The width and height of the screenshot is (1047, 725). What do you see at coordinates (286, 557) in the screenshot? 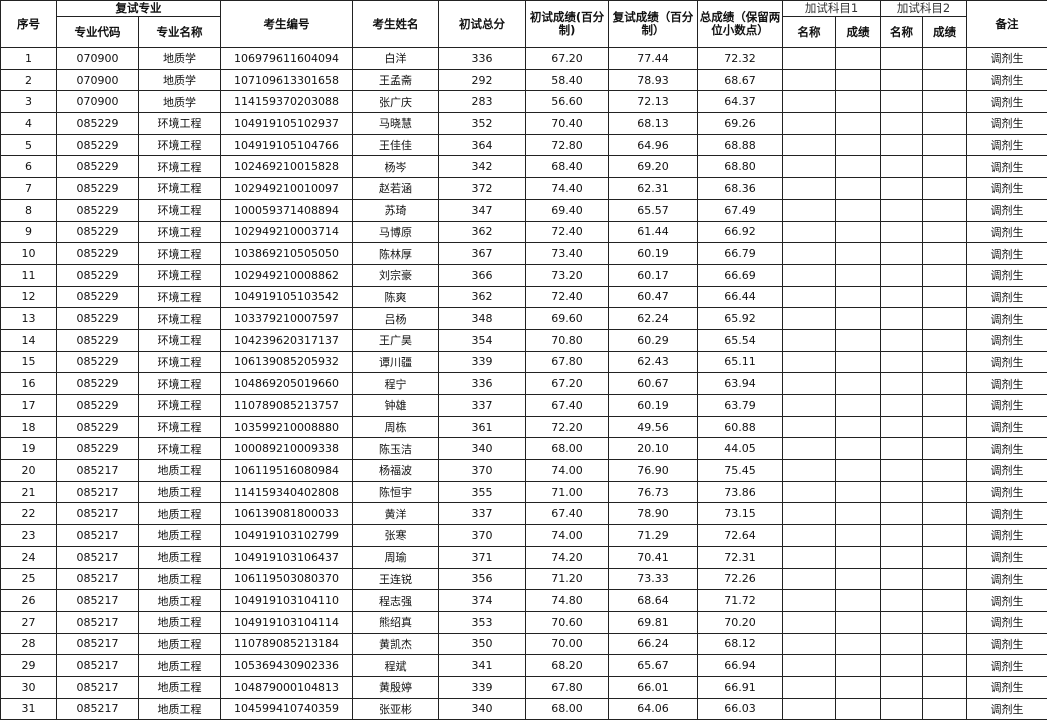
I see `cell-exam-id: 104919103106437` at bounding box center [286, 557].